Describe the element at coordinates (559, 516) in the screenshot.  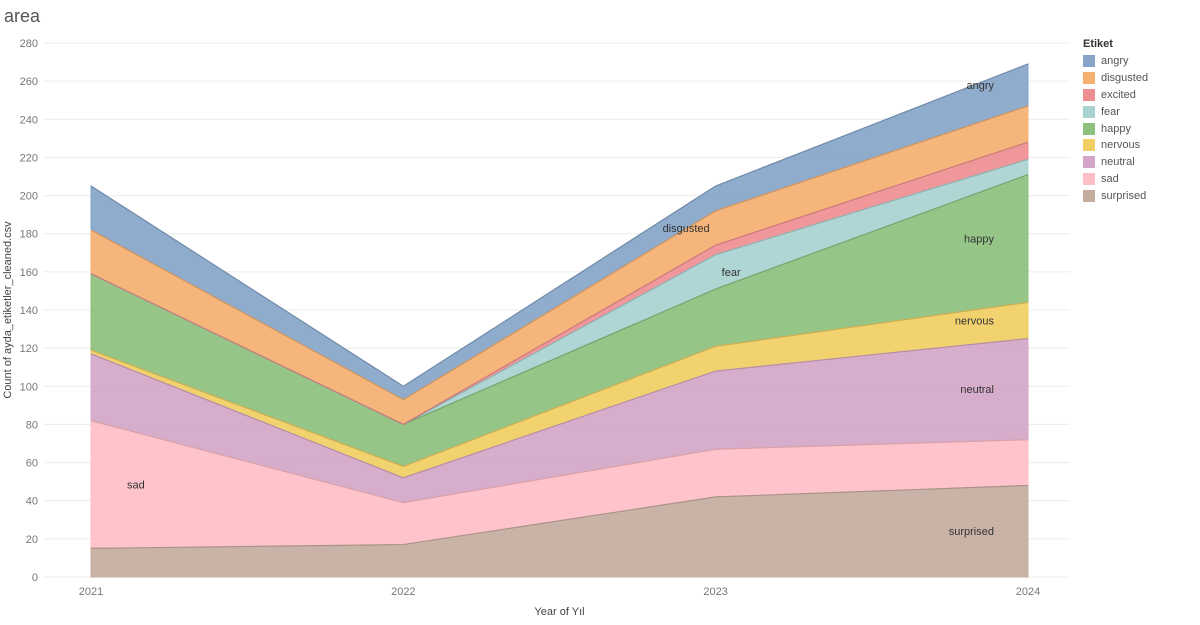
I see `area-edge-surprised` at that location.